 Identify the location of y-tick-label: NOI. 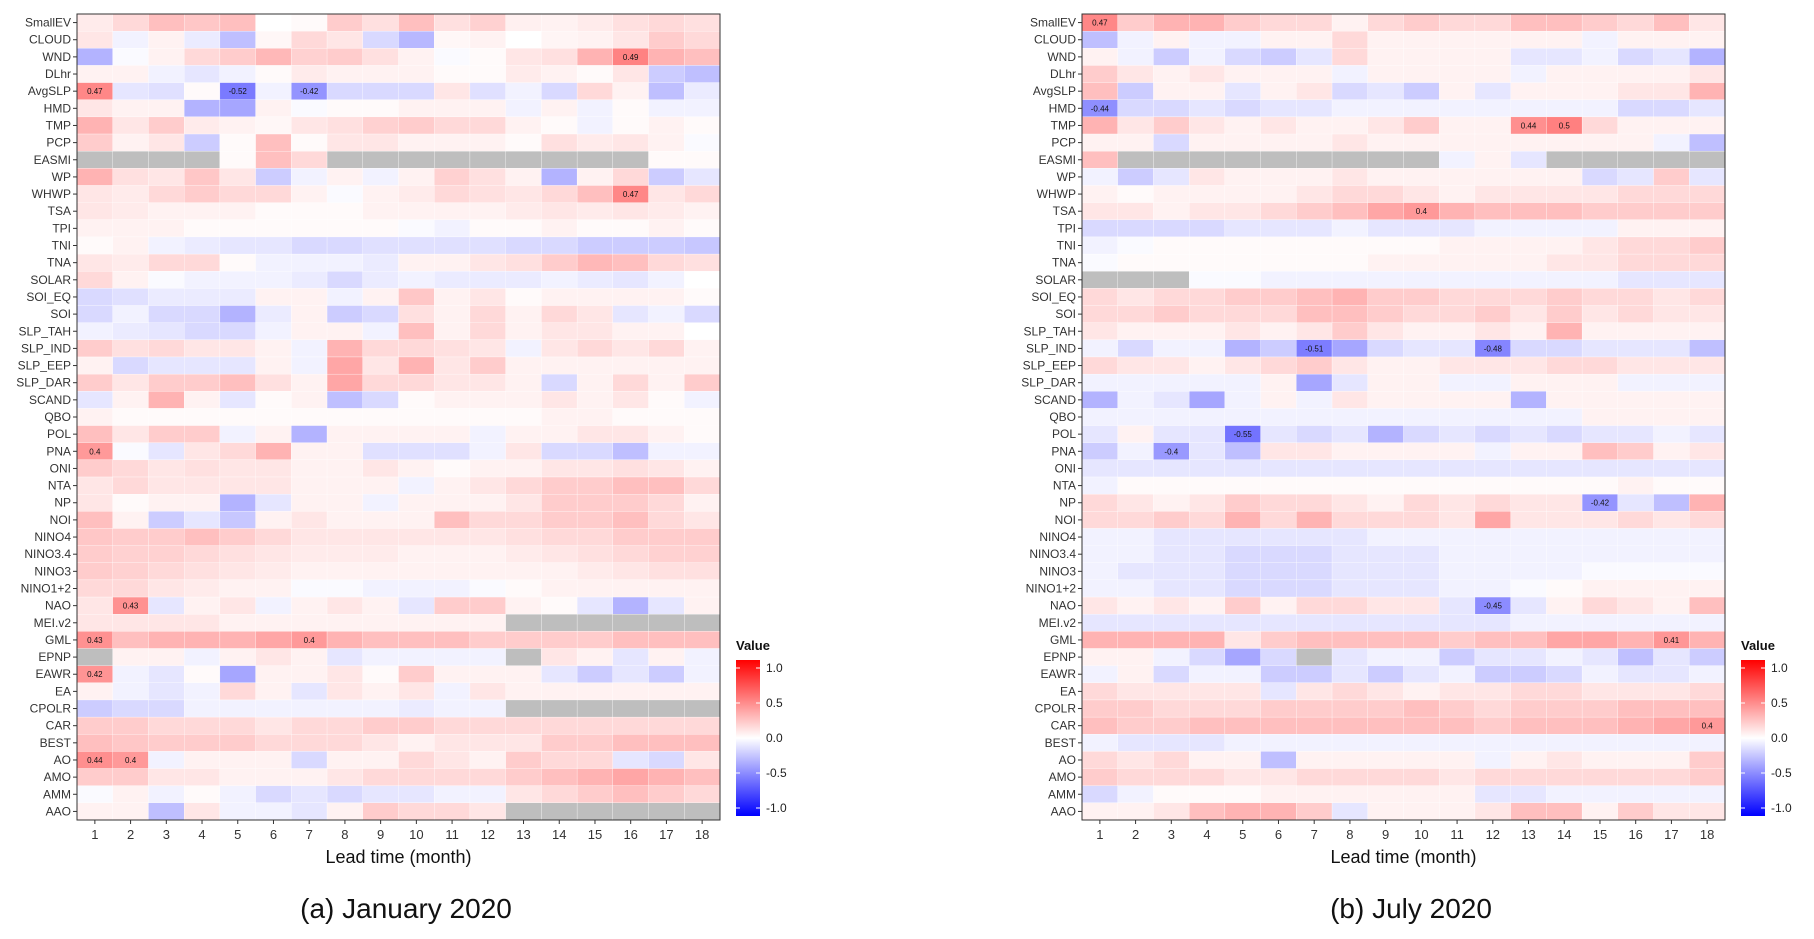
(1065, 520).